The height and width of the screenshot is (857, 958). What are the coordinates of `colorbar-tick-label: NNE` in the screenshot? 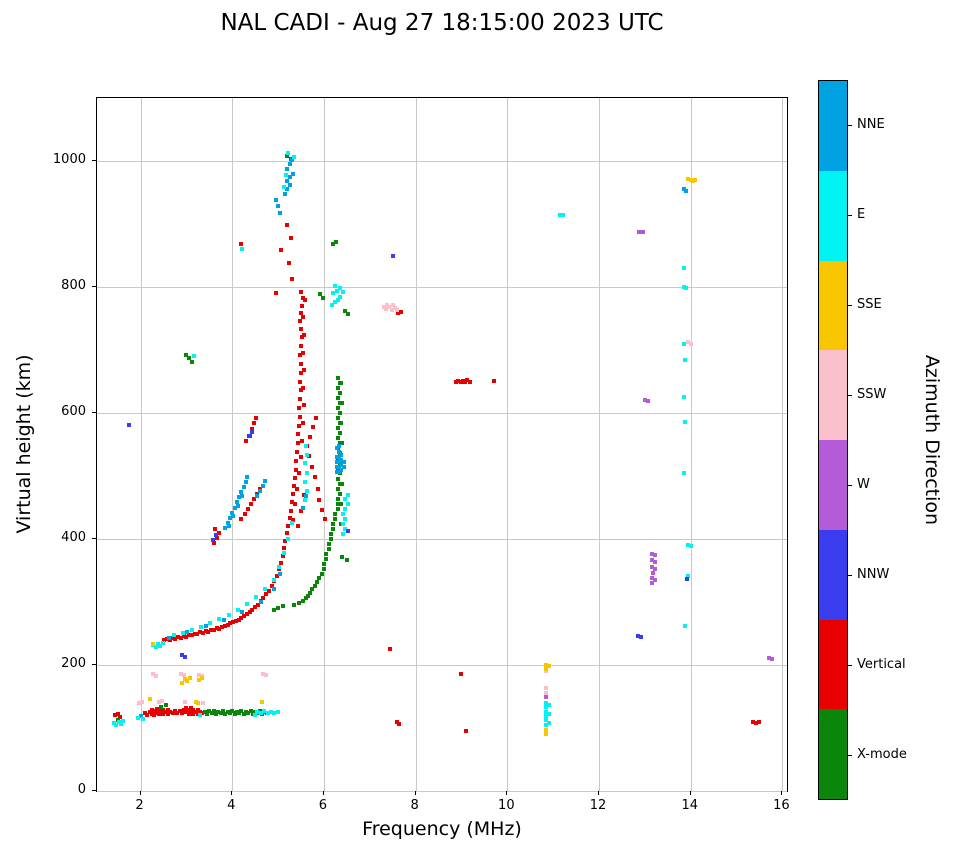 It's located at (871, 124).